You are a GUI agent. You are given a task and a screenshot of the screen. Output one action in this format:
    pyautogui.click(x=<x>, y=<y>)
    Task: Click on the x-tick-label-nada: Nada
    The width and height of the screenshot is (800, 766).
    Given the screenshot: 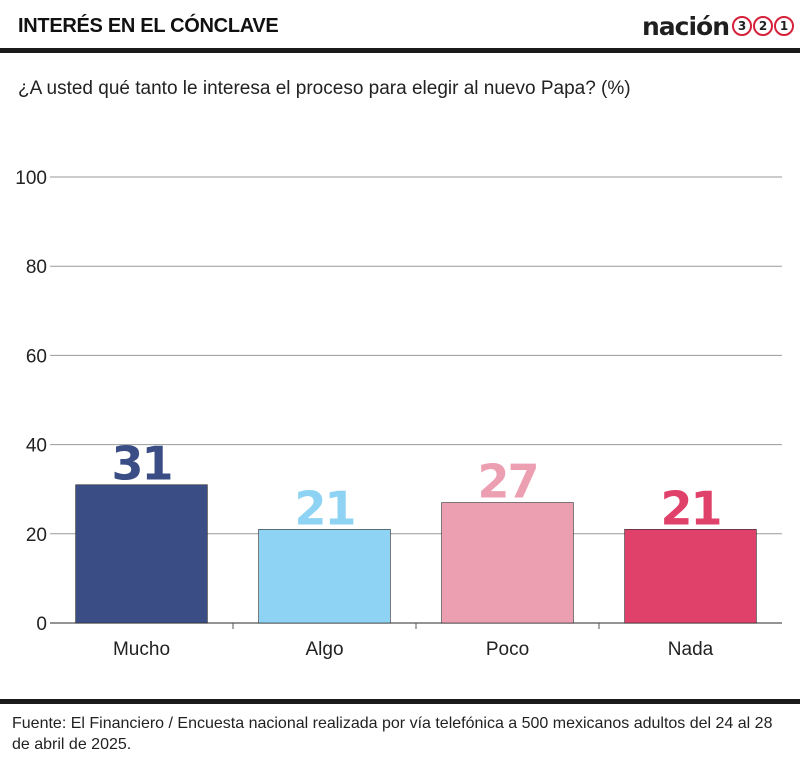 What is the action you would take?
    pyautogui.click(x=691, y=649)
    